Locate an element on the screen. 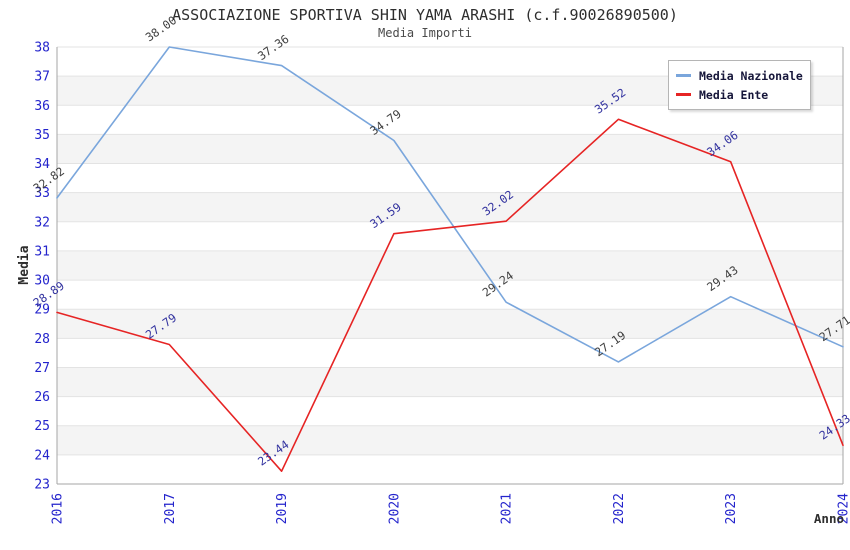  legend-item-label: Media Nazionale is located at coordinates (751, 75).